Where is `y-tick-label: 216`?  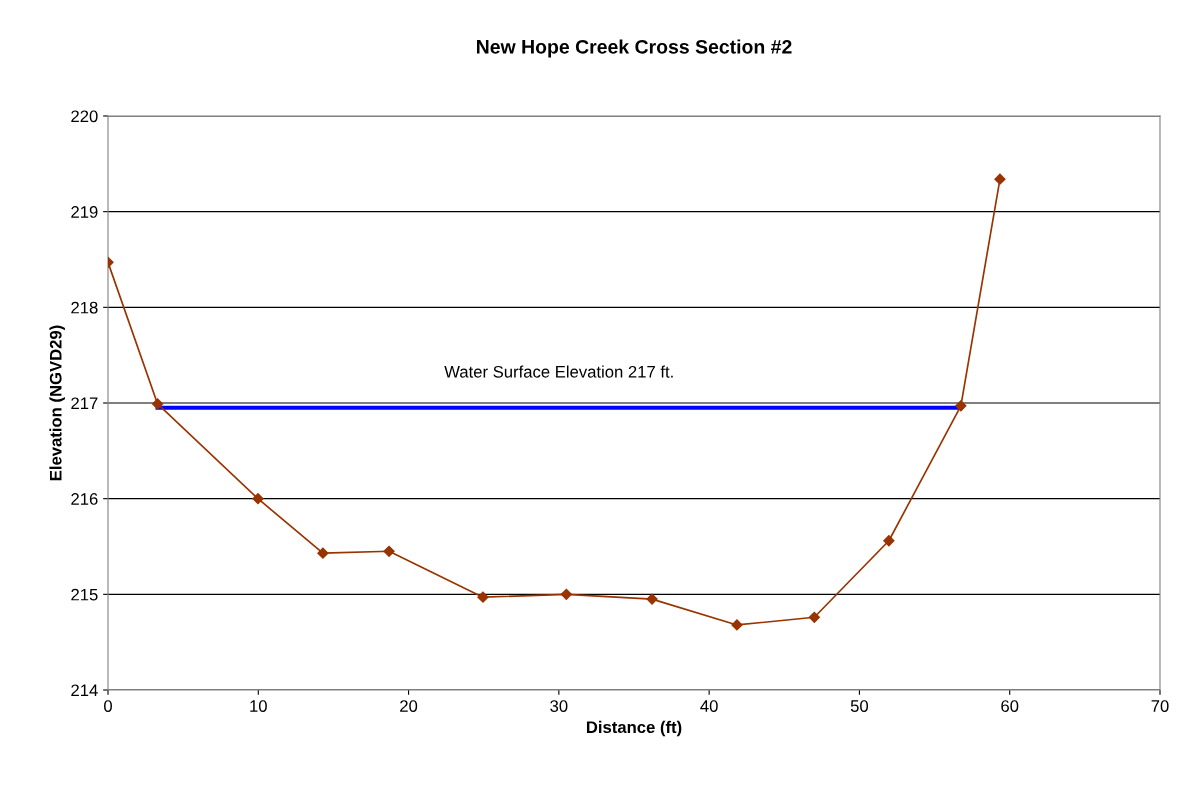 y-tick-label: 216 is located at coordinates (84, 499).